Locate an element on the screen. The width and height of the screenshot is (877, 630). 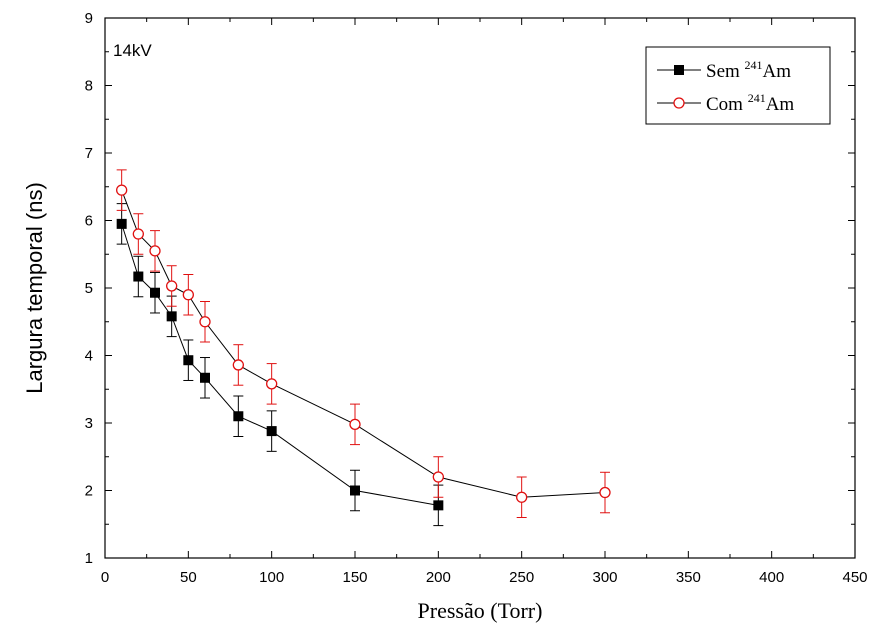
voltage-annotation: 14kV is located at coordinates (132, 50).